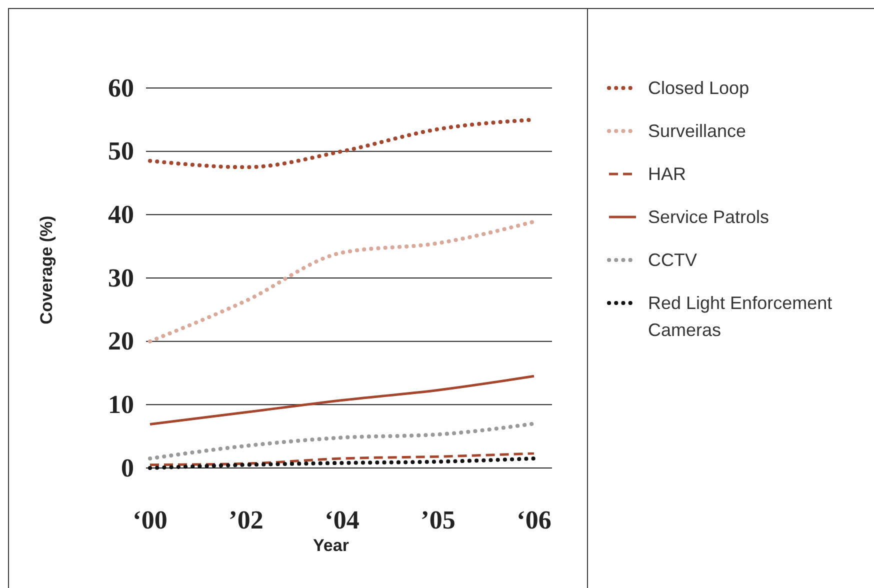 The height and width of the screenshot is (588, 874). Describe the element at coordinates (121, 87) in the screenshot. I see `y-tick-label: 60` at that location.